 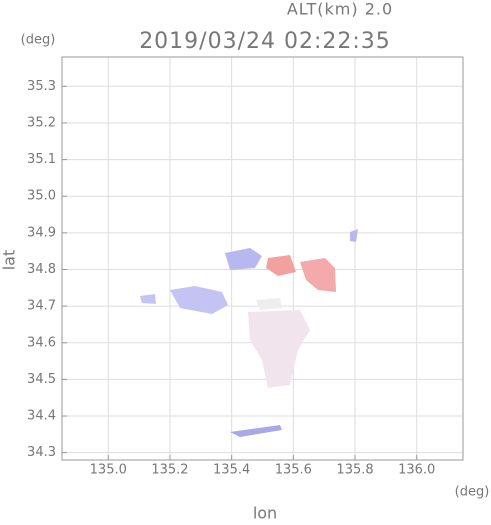 What do you see at coordinates (41, 196) in the screenshot?
I see `y-tick-label: 35.0` at bounding box center [41, 196].